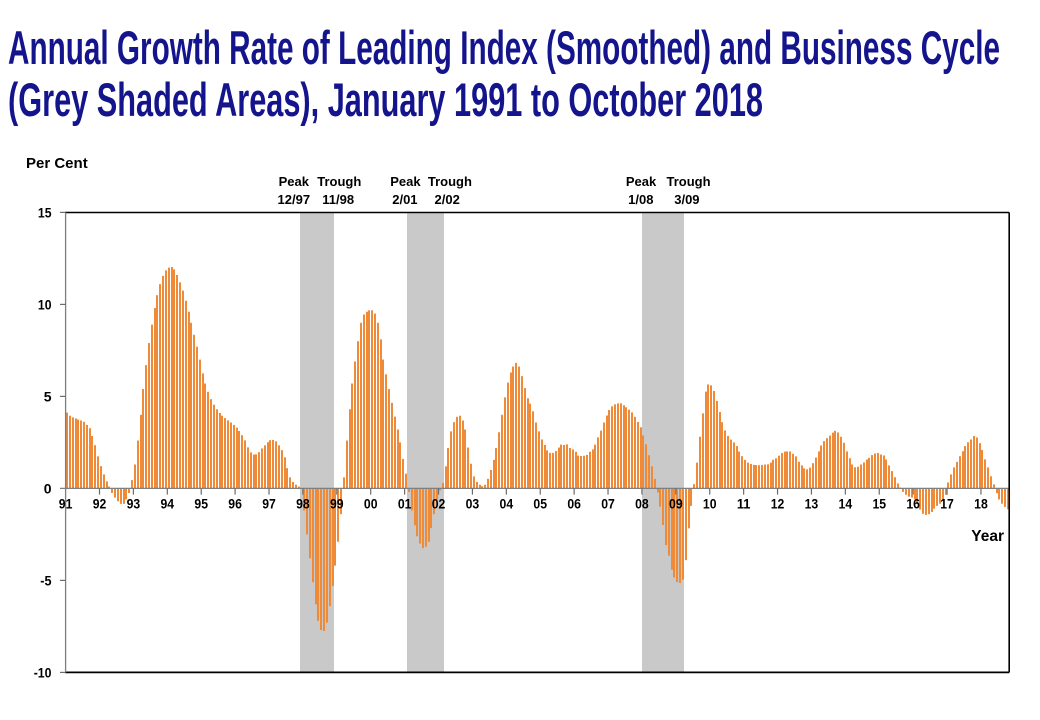 The image size is (1040, 720). Describe the element at coordinates (338, 199) in the screenshot. I see `svg-text: 11/98` at that location.